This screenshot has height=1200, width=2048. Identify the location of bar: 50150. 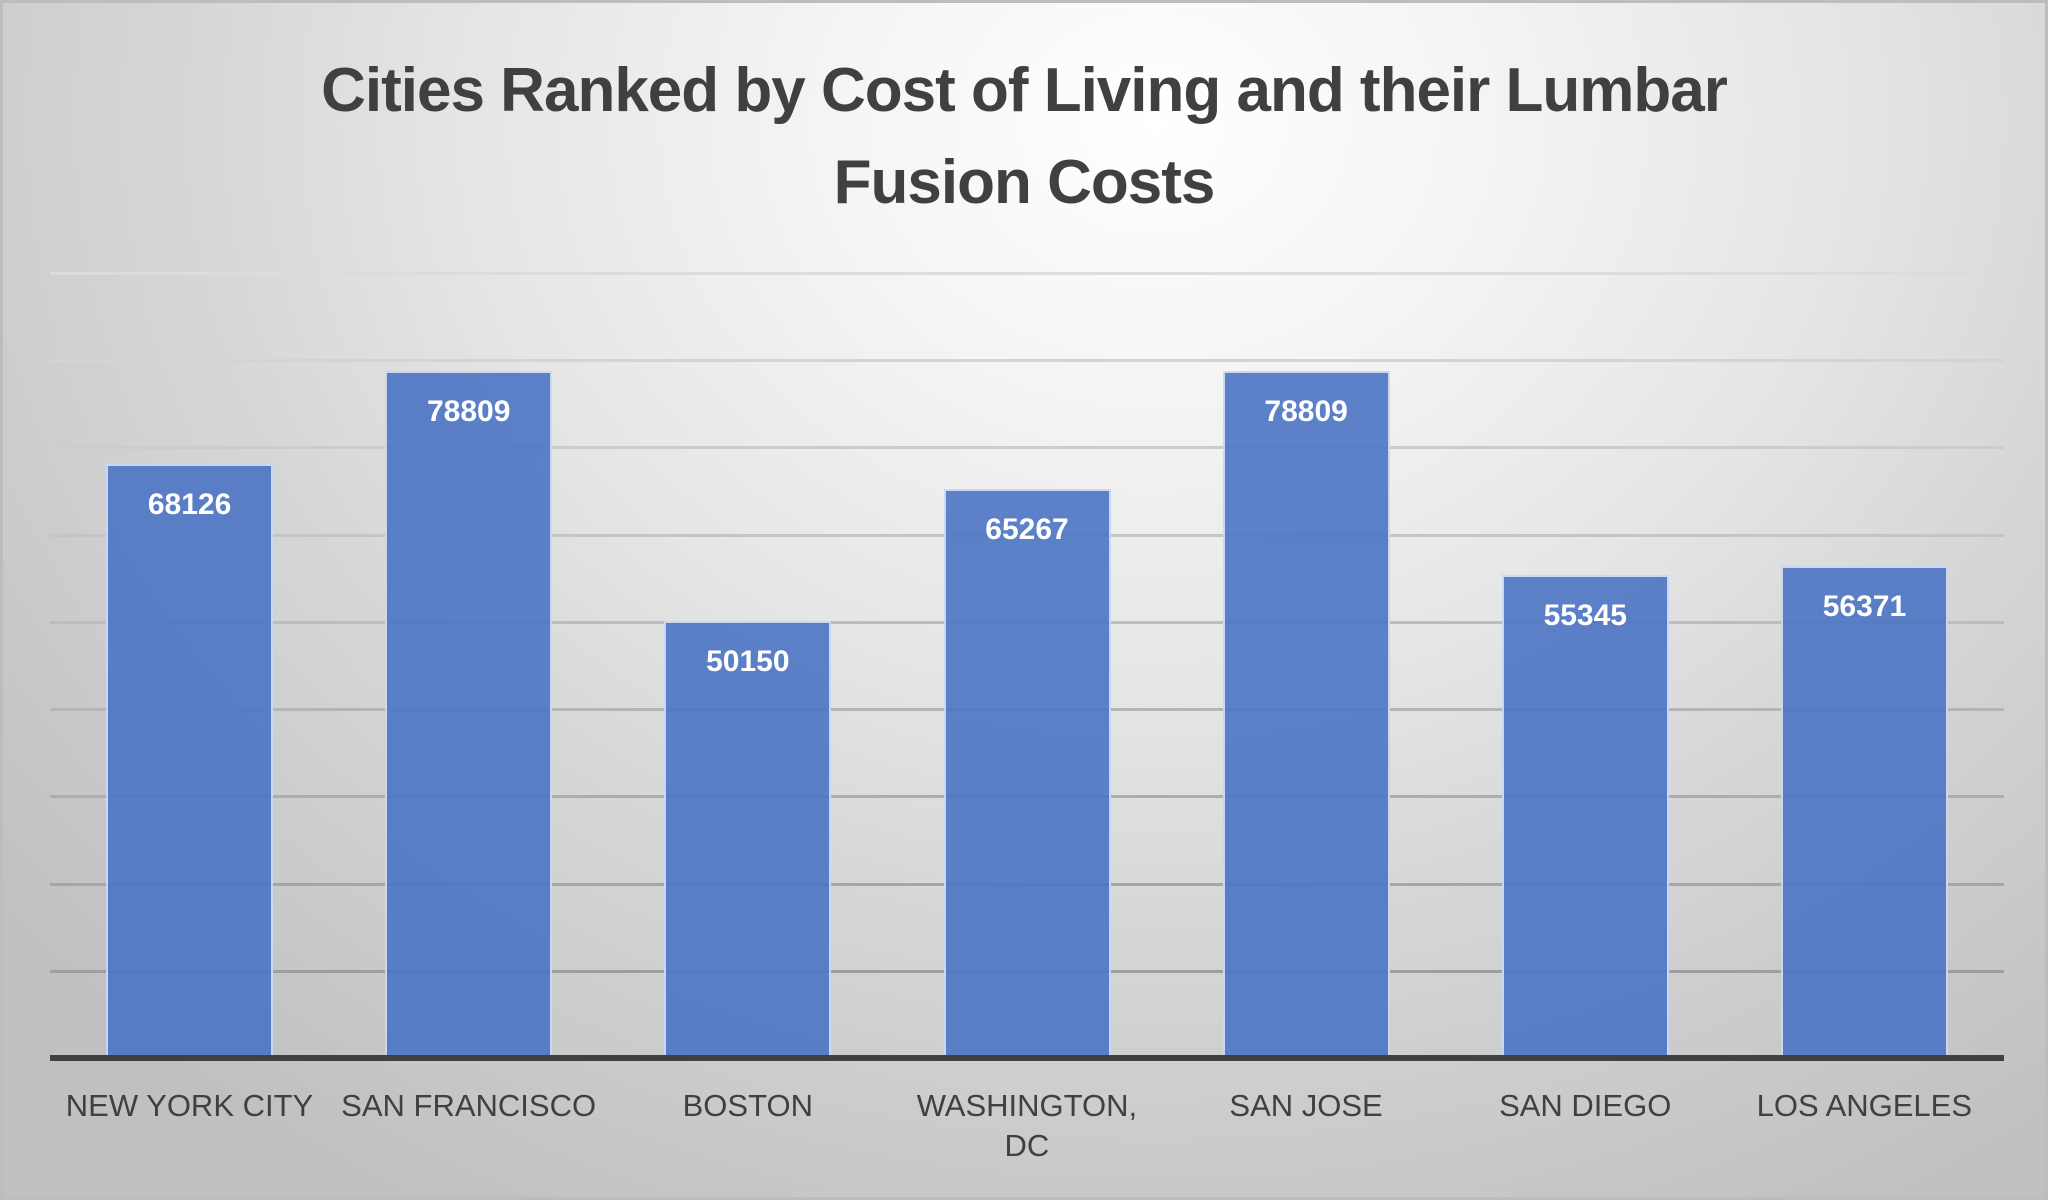
(748, 839).